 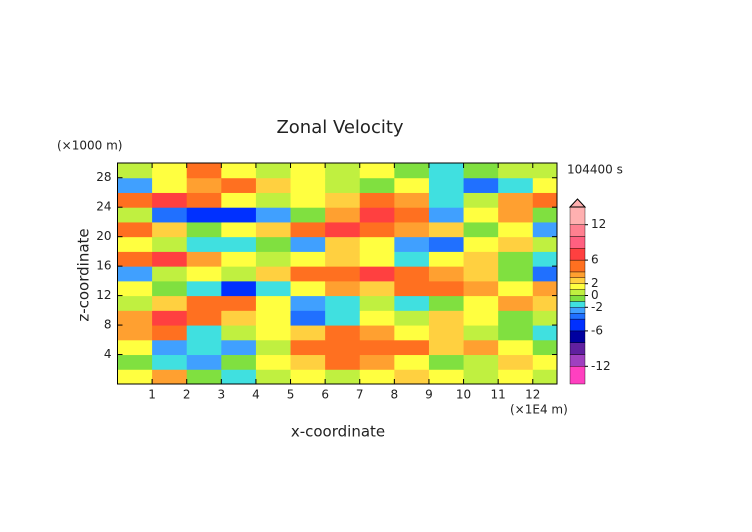 I want to click on colorbar-tick-label: -2, so click(x=597, y=307).